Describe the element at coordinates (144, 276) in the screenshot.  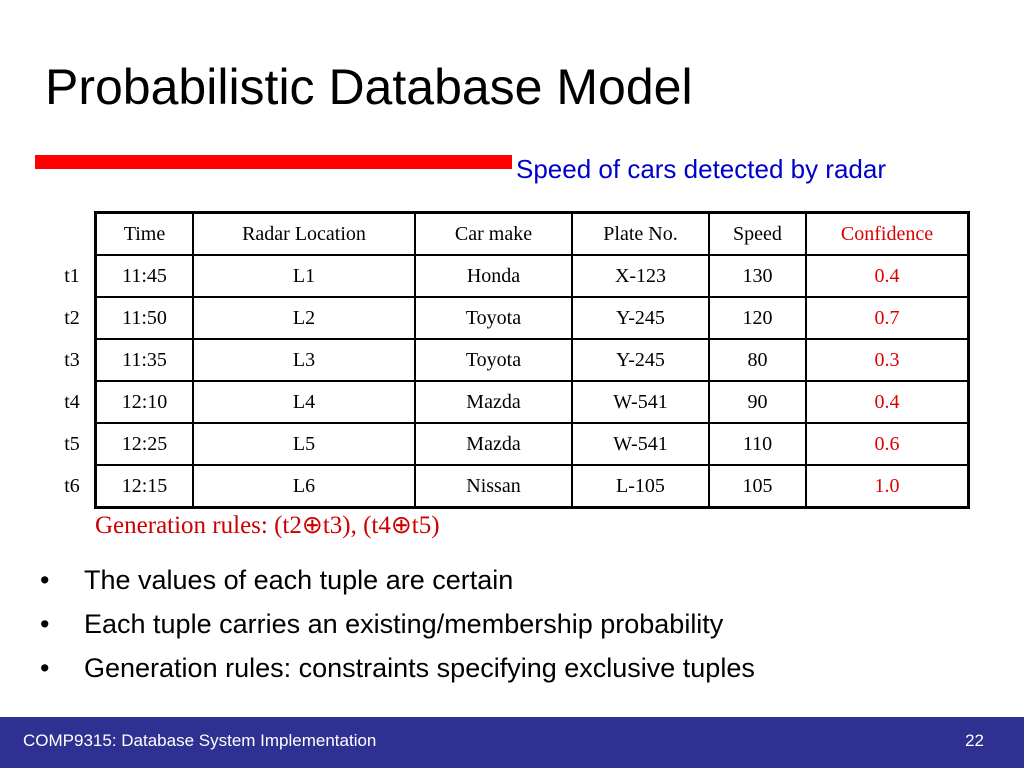
I see `cell-time: 11:45` at that location.